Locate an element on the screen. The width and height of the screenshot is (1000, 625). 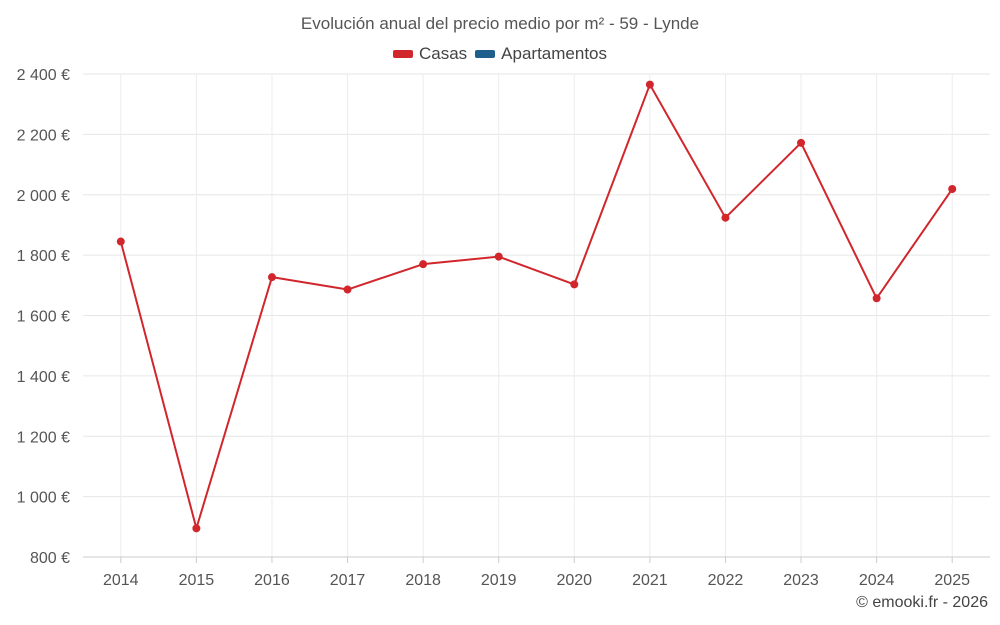
y-tick-label: 1 200 € is located at coordinates (43, 437).